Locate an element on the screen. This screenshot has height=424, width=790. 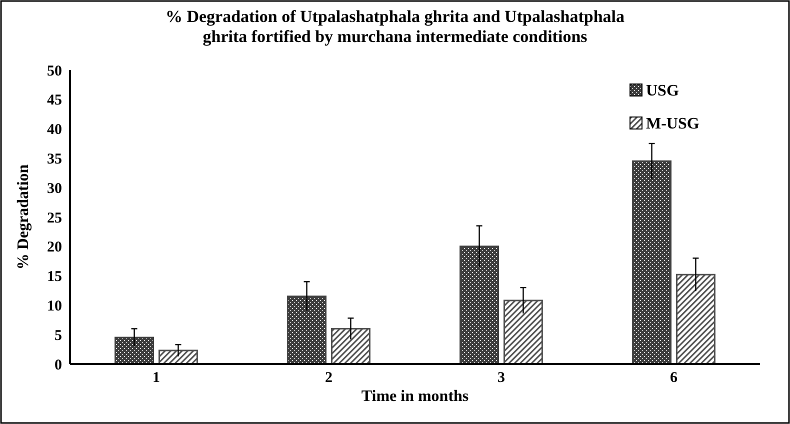
y-tick-label: 35 is located at coordinates (54, 159).